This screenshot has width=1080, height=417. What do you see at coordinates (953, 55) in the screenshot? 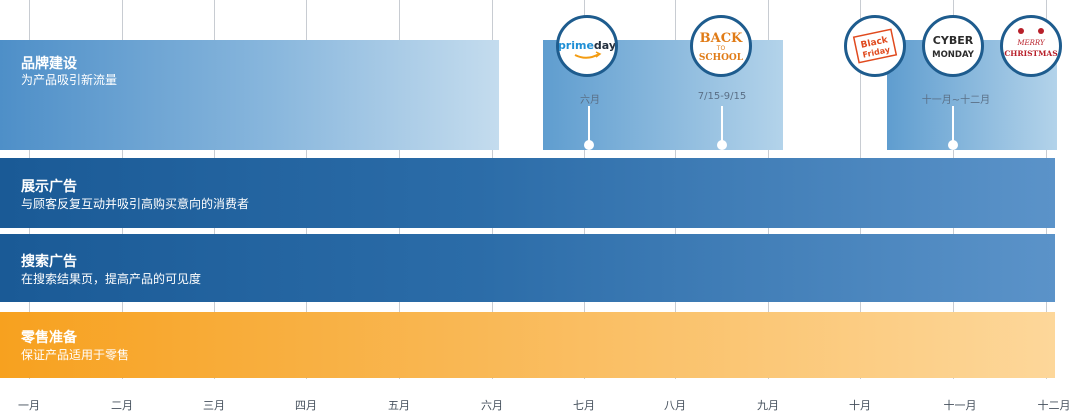
I see `badge-text: MONDAY` at bounding box center [953, 55].